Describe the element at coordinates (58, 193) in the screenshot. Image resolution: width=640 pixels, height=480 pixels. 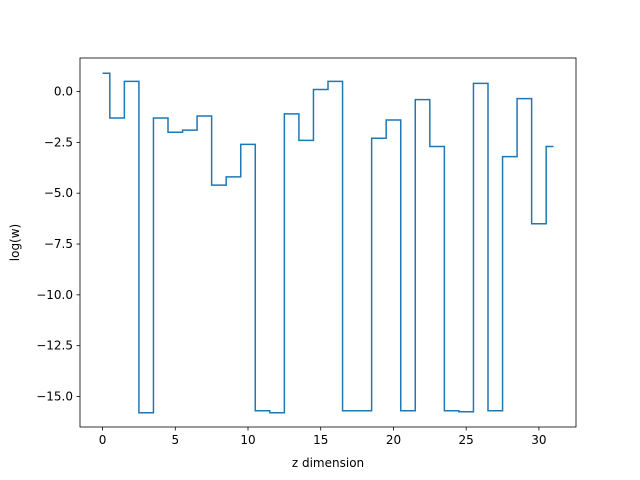
I see `y-tick-label-2: −5.0` at that location.